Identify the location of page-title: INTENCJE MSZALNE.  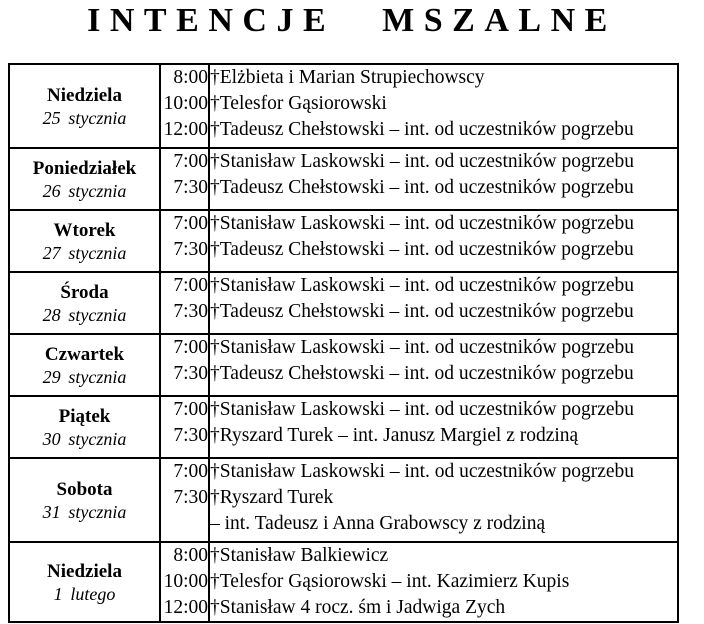
(352, 20).